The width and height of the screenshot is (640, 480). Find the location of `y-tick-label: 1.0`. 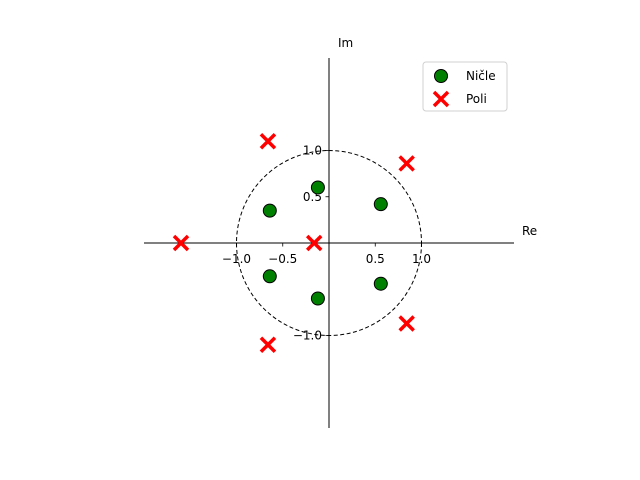

y-tick-label: 1.0 is located at coordinates (312, 151).